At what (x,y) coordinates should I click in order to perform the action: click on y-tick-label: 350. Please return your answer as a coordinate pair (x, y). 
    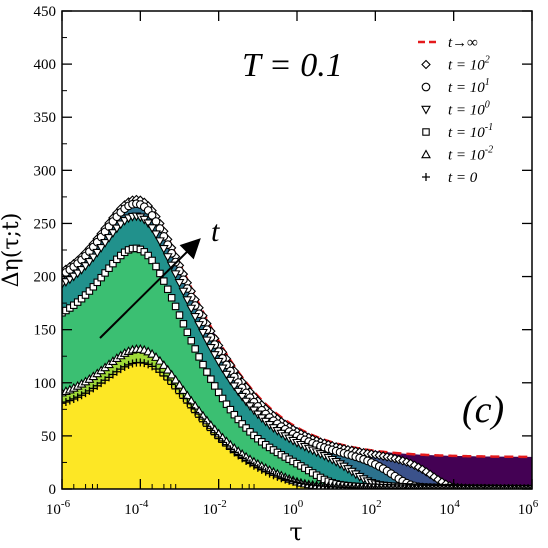
    Looking at the image, I should click on (45, 118).